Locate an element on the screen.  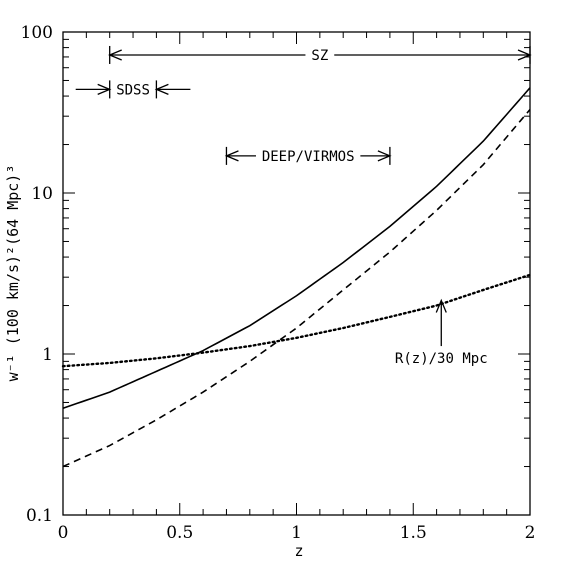
y-tick-label: 0.1 is located at coordinates (39, 516).